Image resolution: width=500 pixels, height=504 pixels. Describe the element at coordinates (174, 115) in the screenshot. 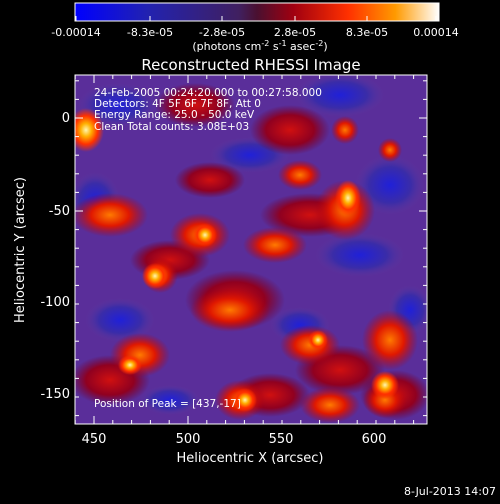

I see `annotation-energy-range: Energy Range: 25.0 - 50.0 keV` at that location.